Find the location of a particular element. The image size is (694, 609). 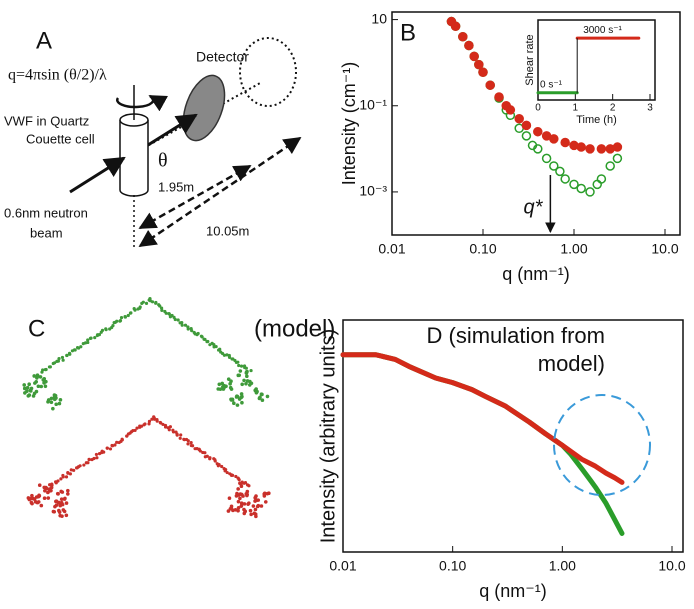

x-tick-label: 1 is located at coordinates (576, 108).